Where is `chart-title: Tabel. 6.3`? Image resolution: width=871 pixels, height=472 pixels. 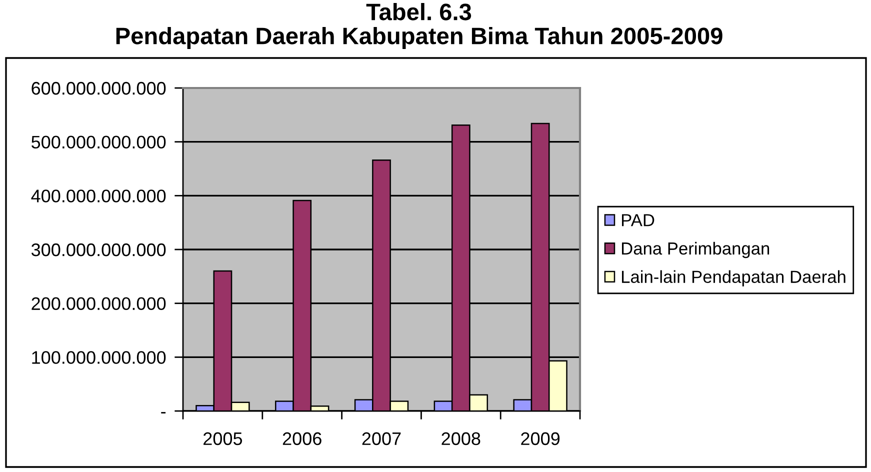 chart-title: Tabel. 6.3 is located at coordinates (419, 11).